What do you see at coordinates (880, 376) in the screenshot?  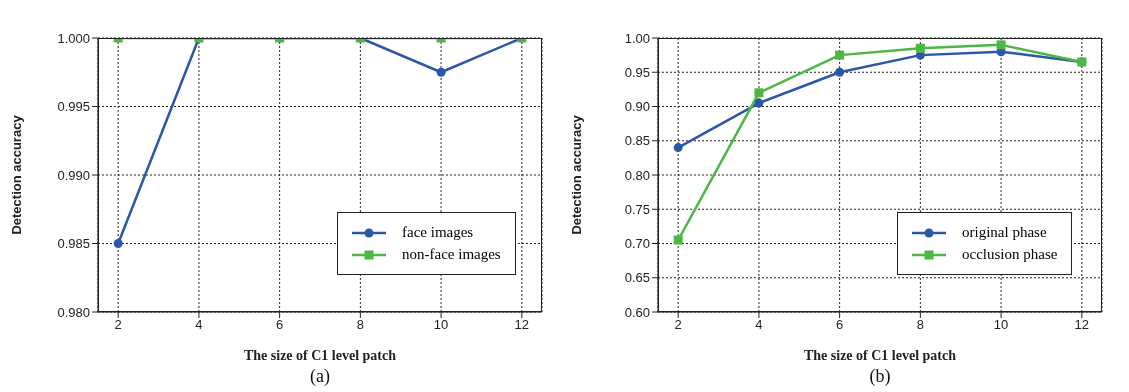 I see `text: (b)` at bounding box center [880, 376].